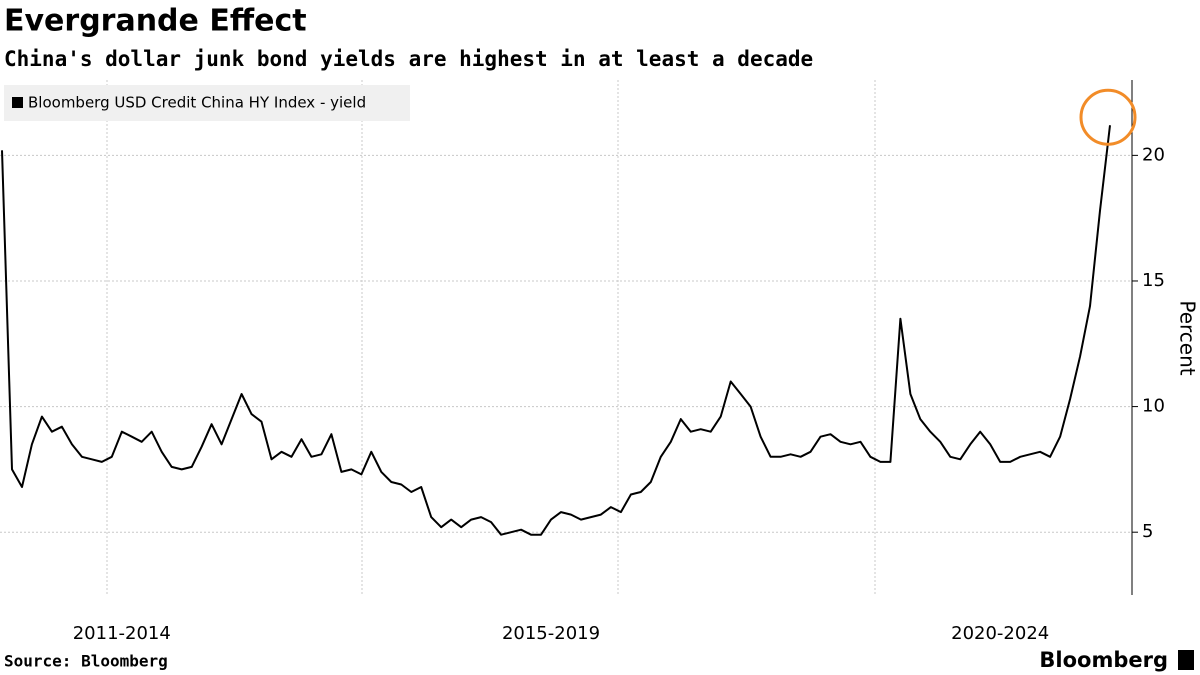 Image resolution: width=1200 pixels, height=675 pixels. I want to click on logo-icon, so click(1186, 660).